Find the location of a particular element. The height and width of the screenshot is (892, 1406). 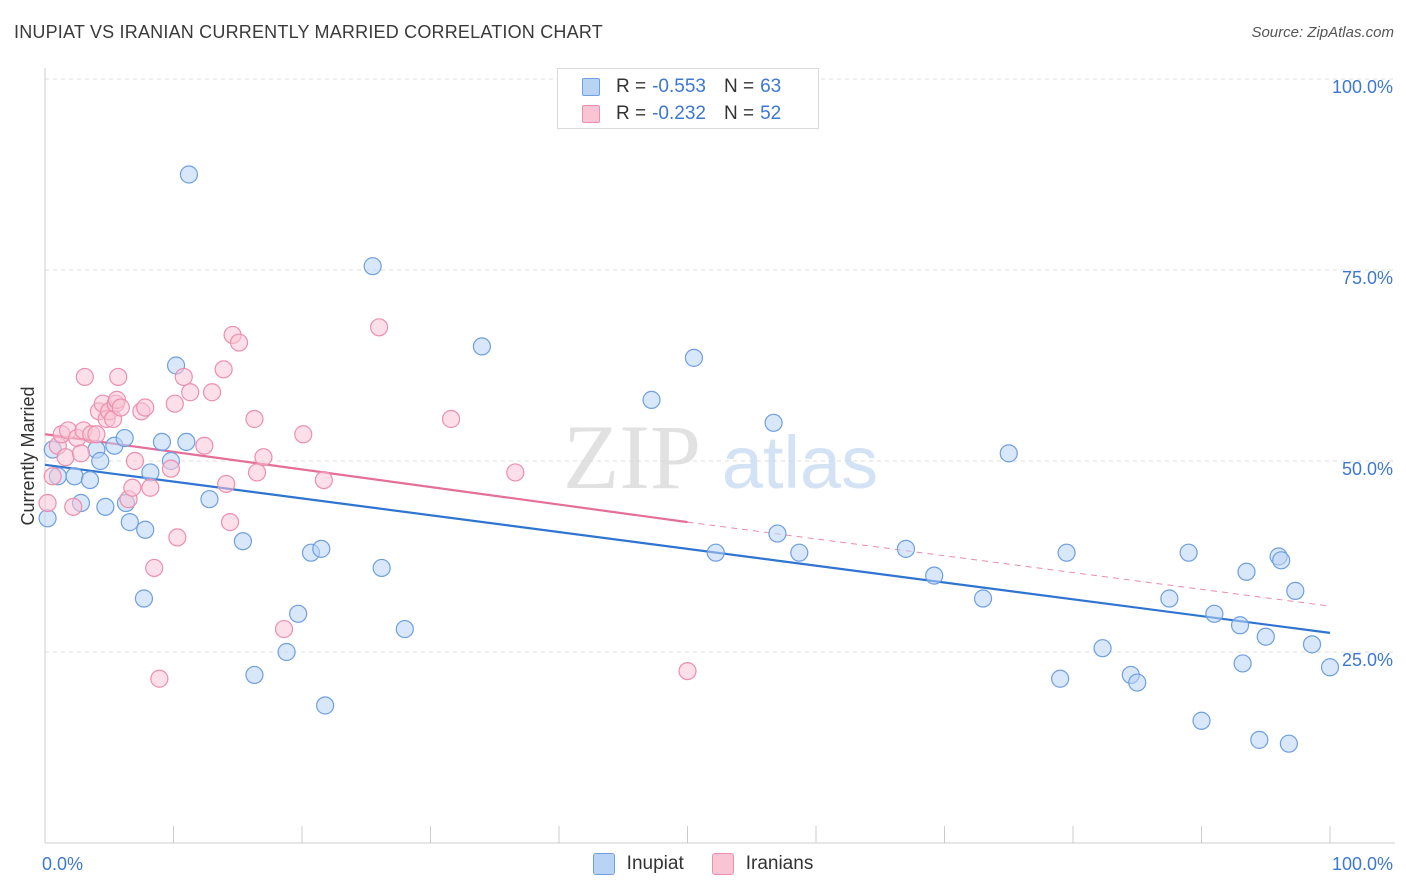

n-value: 63 is located at coordinates (771, 86).